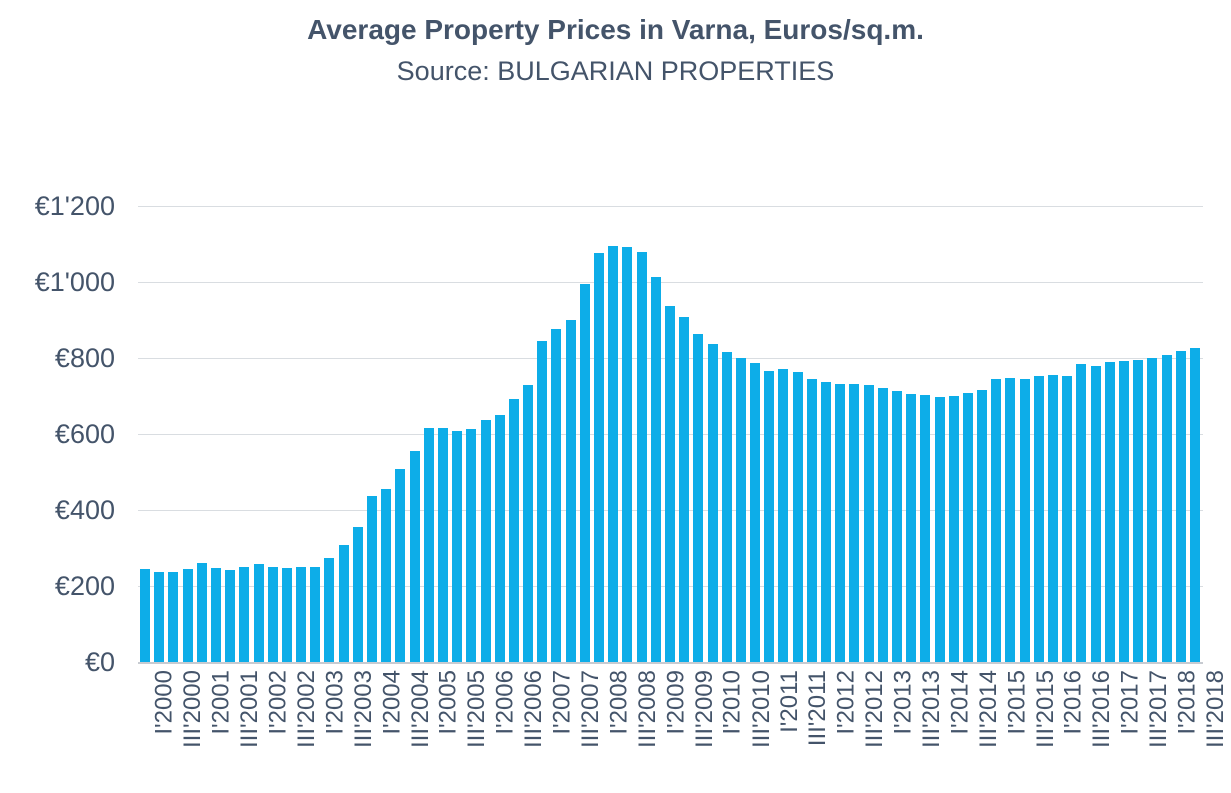 This screenshot has height=793, width=1231. What do you see at coordinates (789, 701) in the screenshot?
I see `x-axis-tick-label: I'2011` at bounding box center [789, 701].